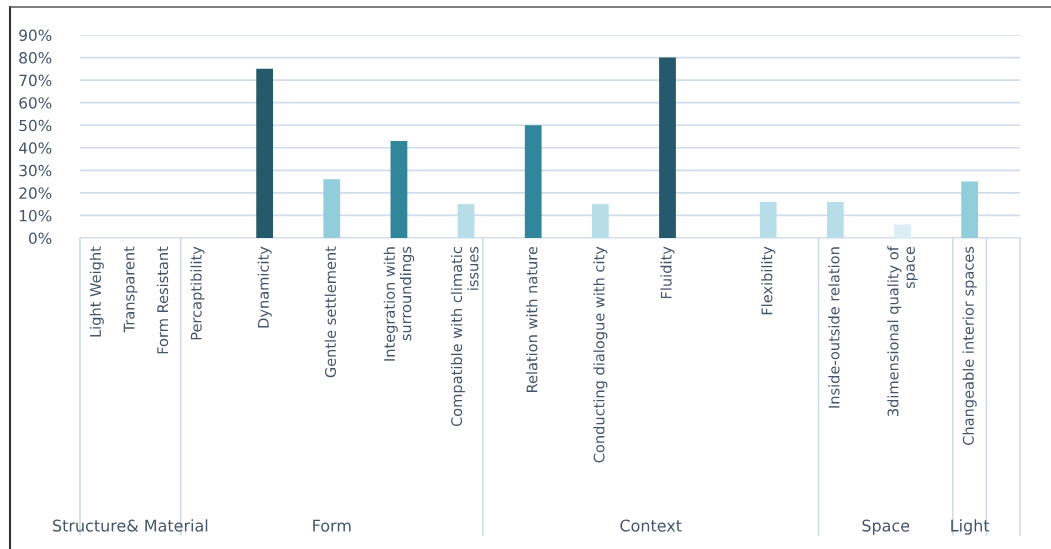 This screenshot has width=1051, height=549. Describe the element at coordinates (330, 312) in the screenshot. I see `x-tick-label: Gentle settlement` at that location.